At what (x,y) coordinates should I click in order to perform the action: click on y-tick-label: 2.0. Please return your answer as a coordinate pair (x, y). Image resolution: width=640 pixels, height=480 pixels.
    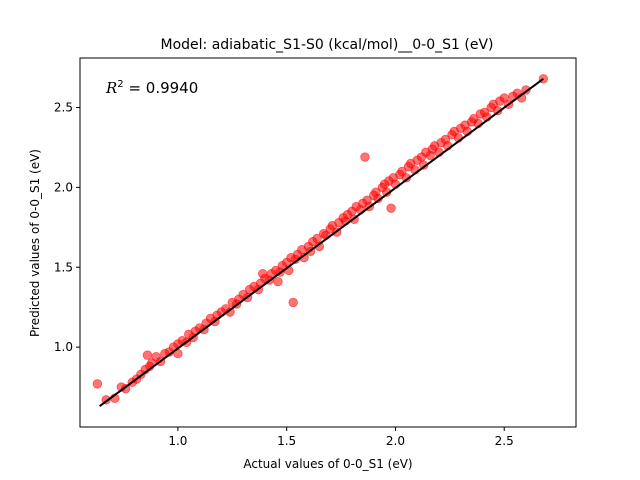
    Looking at the image, I should click on (63, 187).